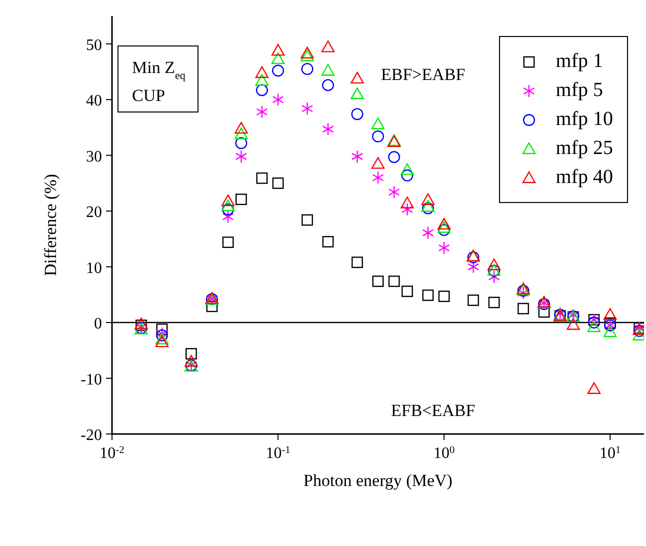  What do you see at coordinates (94, 45) in the screenshot?
I see `y-tick-label: 50` at bounding box center [94, 45].